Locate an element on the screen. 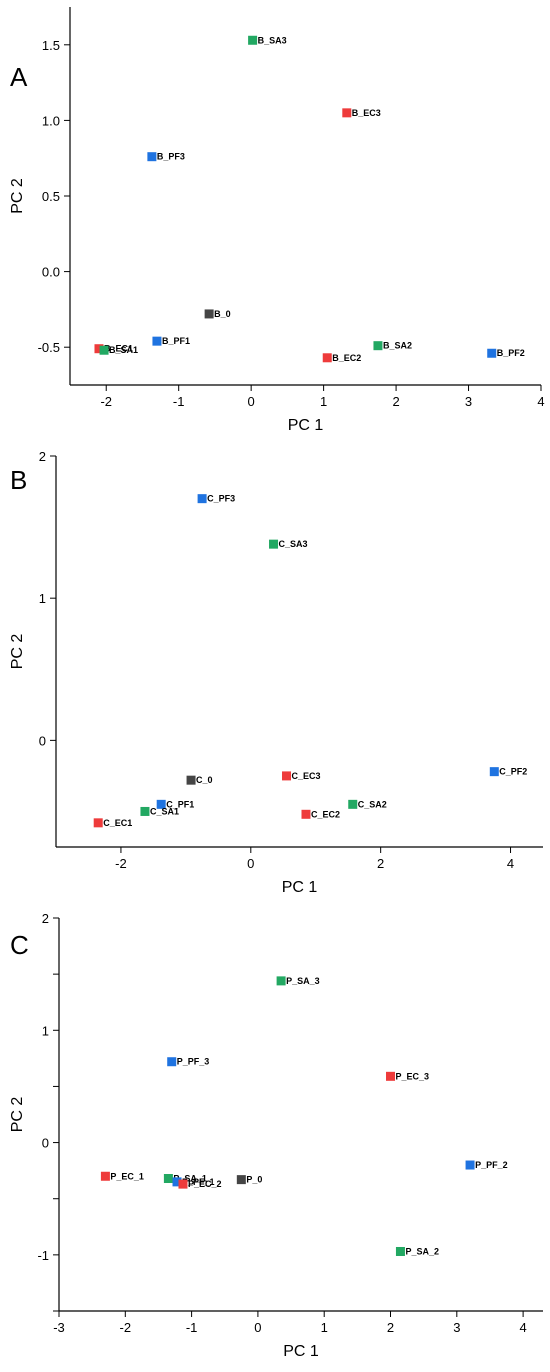 This screenshot has width=550, height=1372. data-point-label: C_PF1 is located at coordinates (180, 804).